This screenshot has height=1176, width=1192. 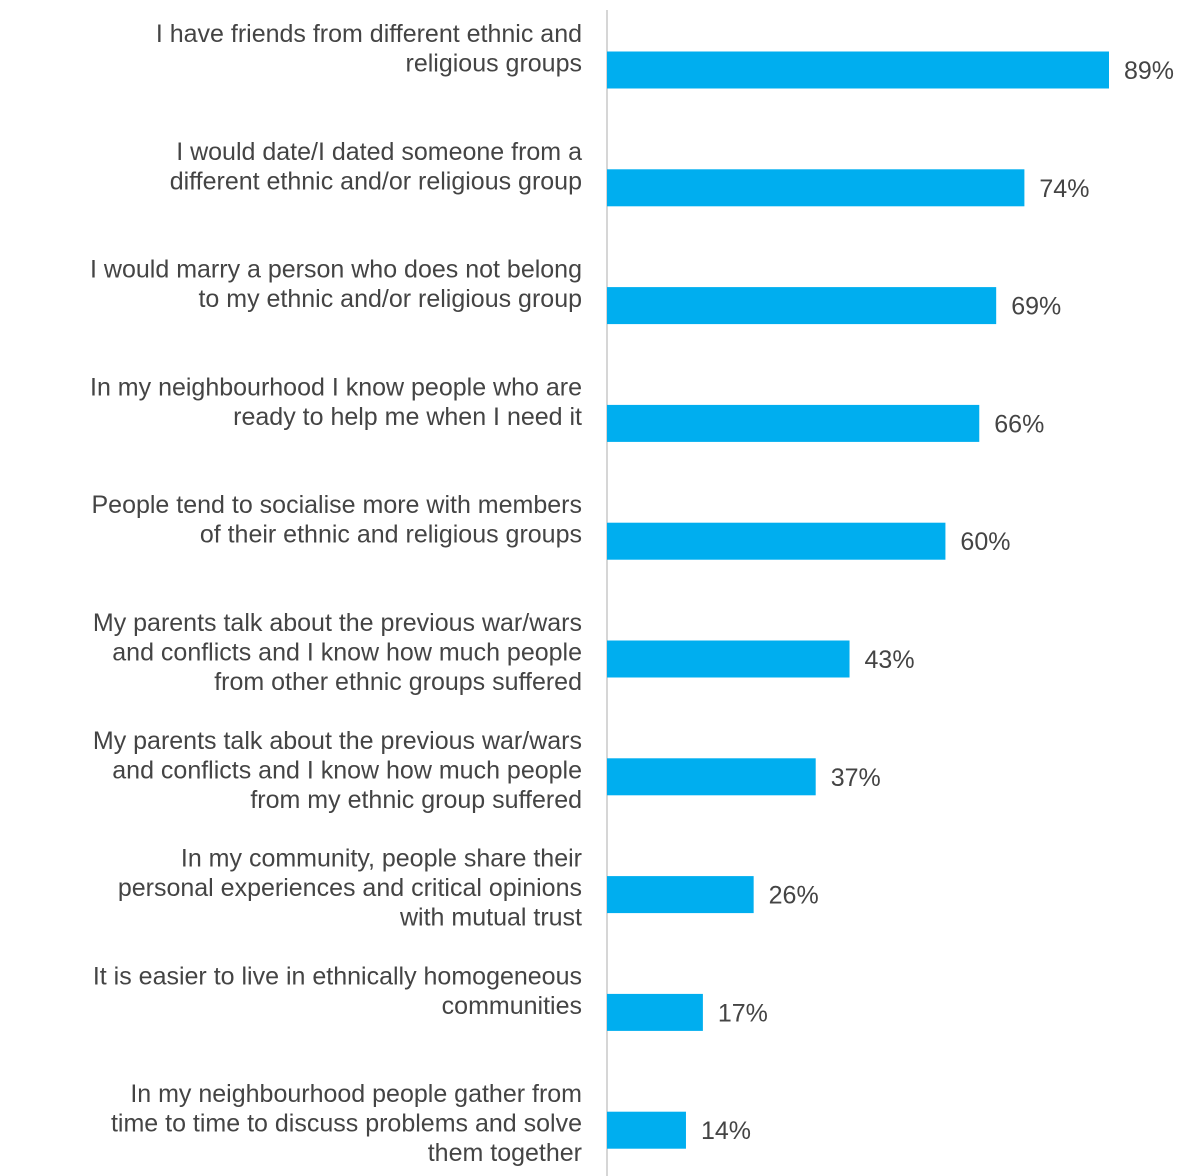 I want to click on category-label-line: ready to help me when I need it, so click(x=407, y=417).